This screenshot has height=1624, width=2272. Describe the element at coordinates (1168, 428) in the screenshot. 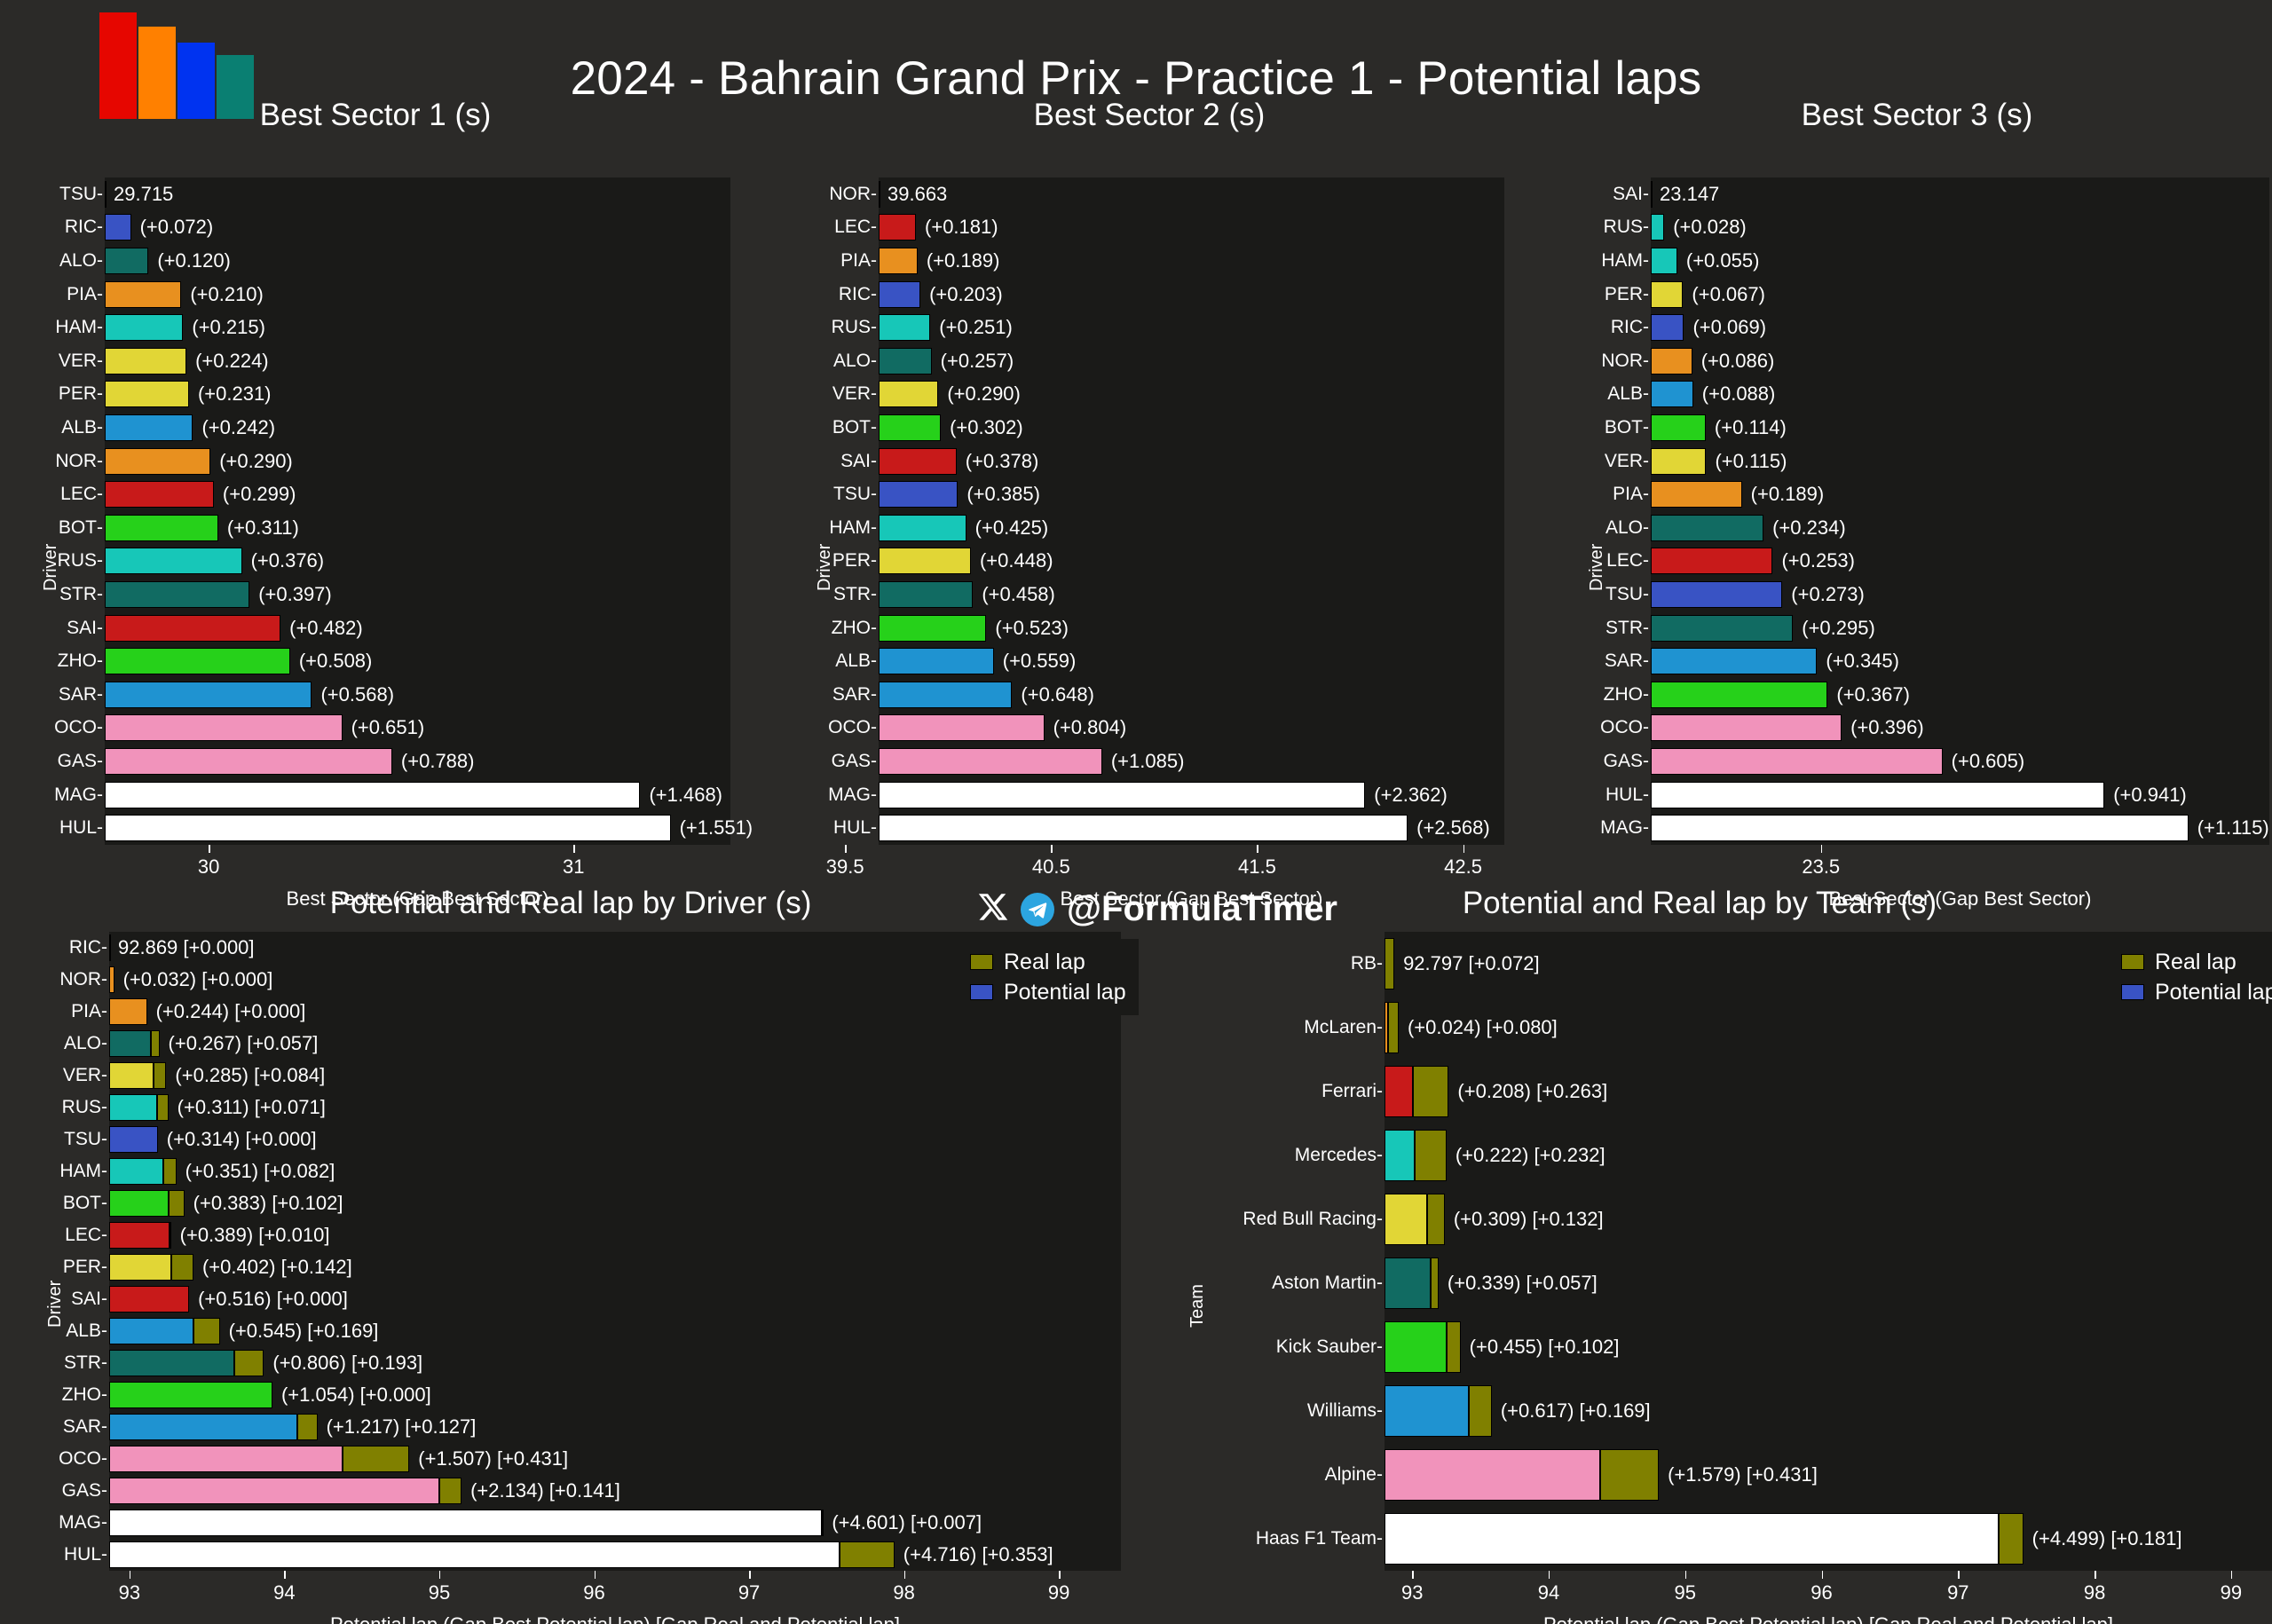

I see `bar-row: BOT - (+0.302)` at that location.